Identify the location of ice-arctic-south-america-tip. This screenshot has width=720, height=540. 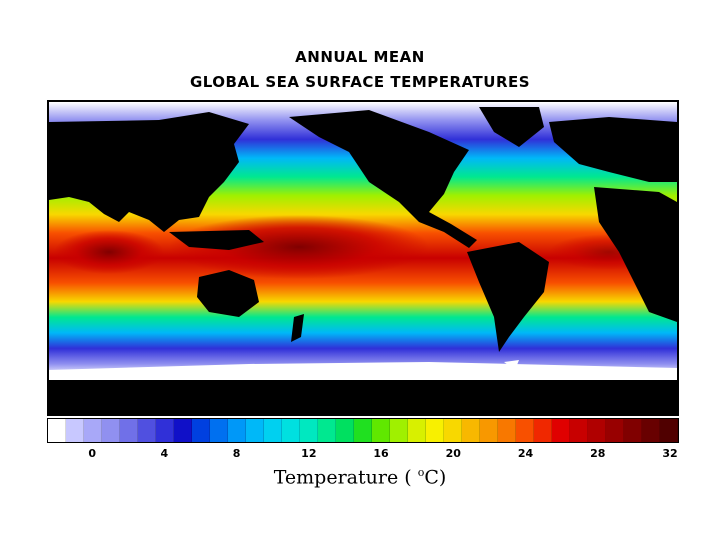
(511, 365).